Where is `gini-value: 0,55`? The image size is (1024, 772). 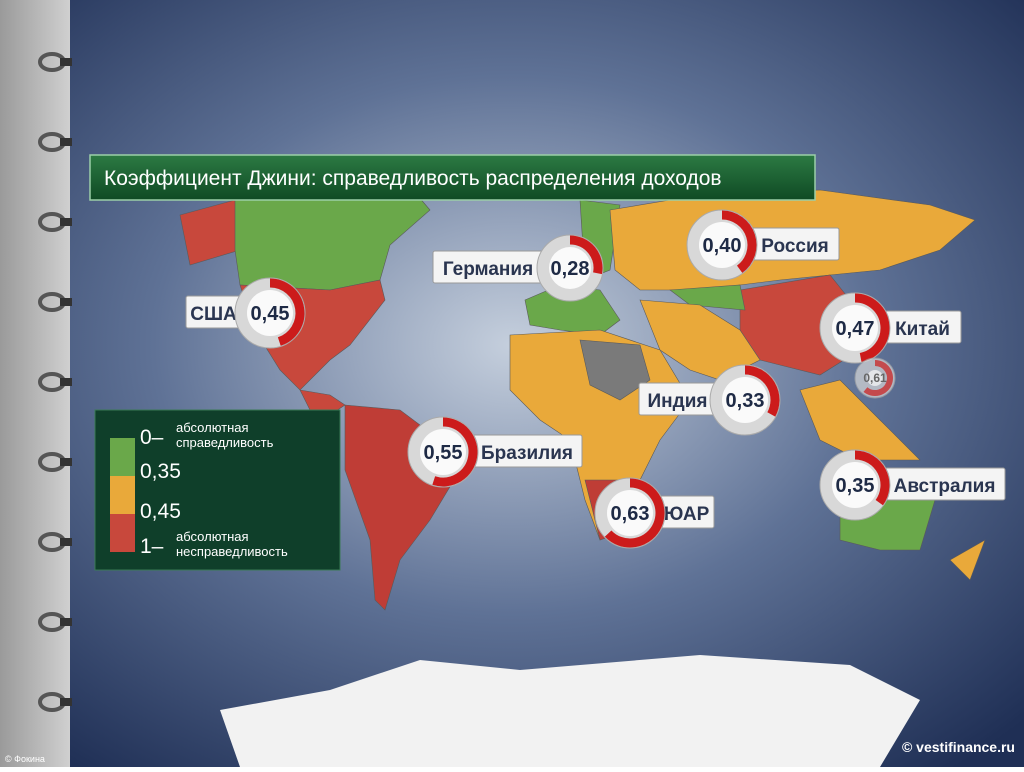
gini-value: 0,55 is located at coordinates (443, 453).